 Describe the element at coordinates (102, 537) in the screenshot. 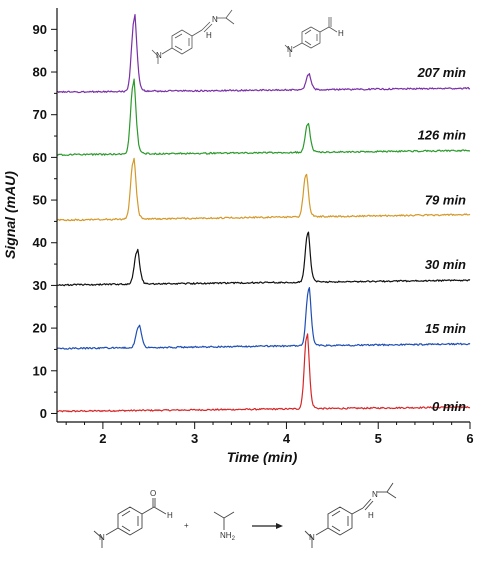

I see `aldehyde-n-label: N` at that location.